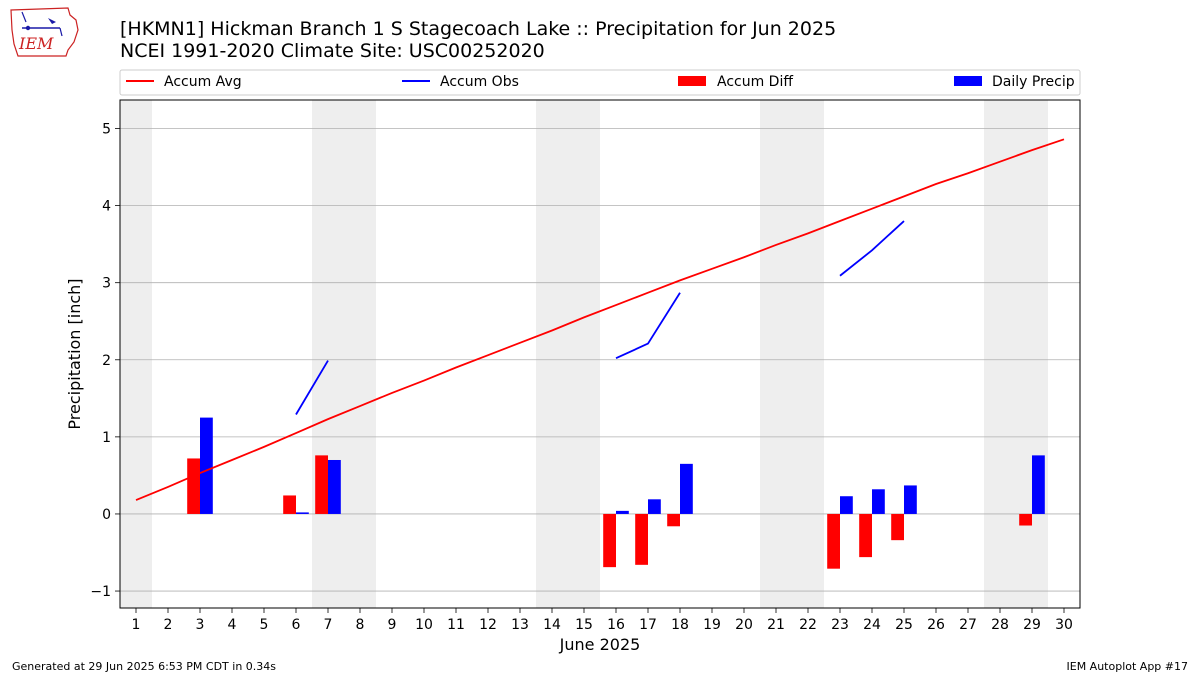  What do you see at coordinates (520, 625) in the screenshot?
I see `x-tick-label: 13` at bounding box center [520, 625].